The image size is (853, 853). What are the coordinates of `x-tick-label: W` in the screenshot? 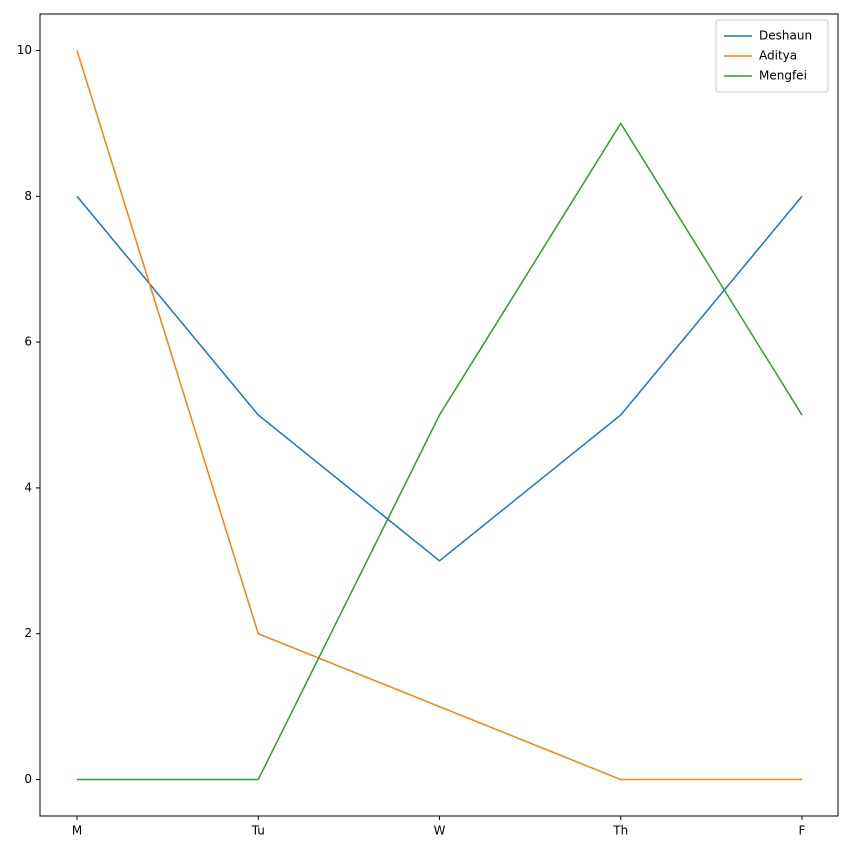 It's located at (440, 831).